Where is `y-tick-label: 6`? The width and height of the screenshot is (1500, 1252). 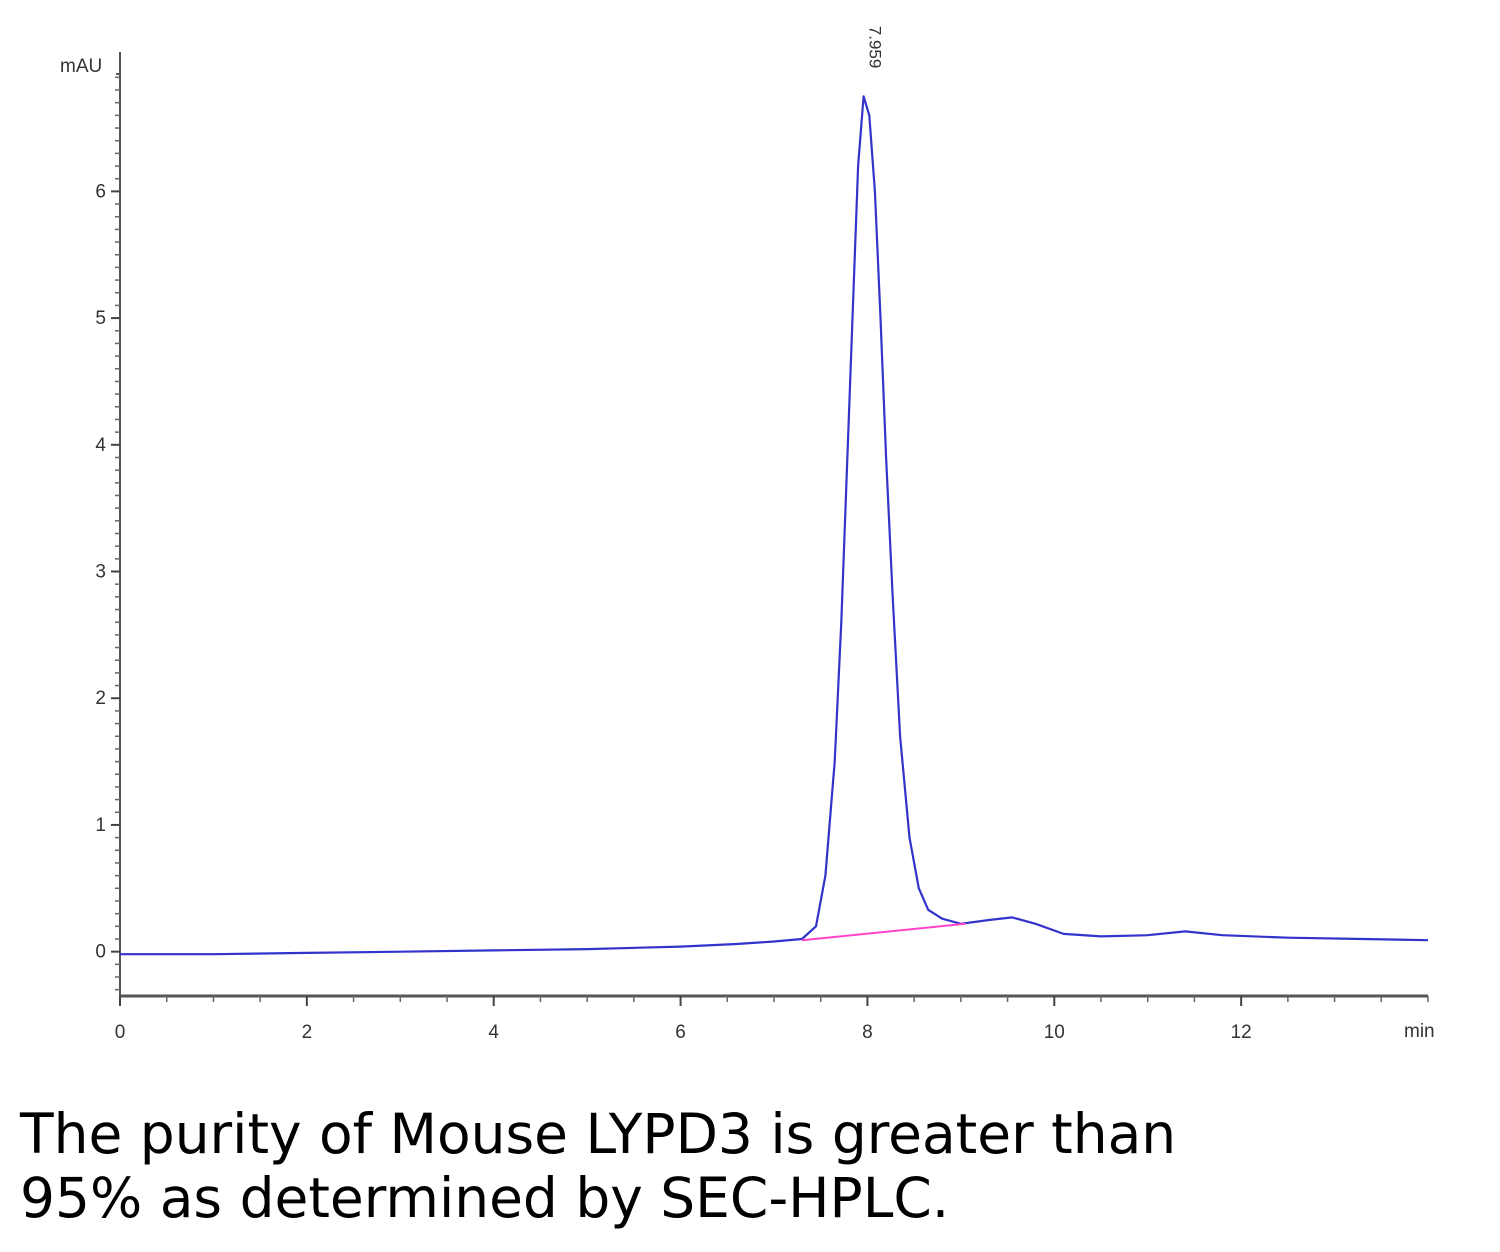 y-tick-label: 6 is located at coordinates (100, 191).